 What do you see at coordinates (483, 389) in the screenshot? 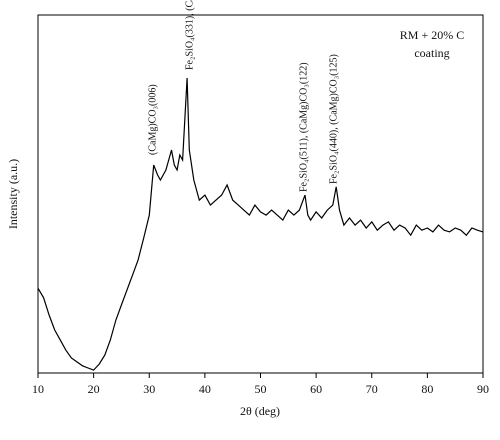
I see `x-tick-label: 90` at bounding box center [483, 389].